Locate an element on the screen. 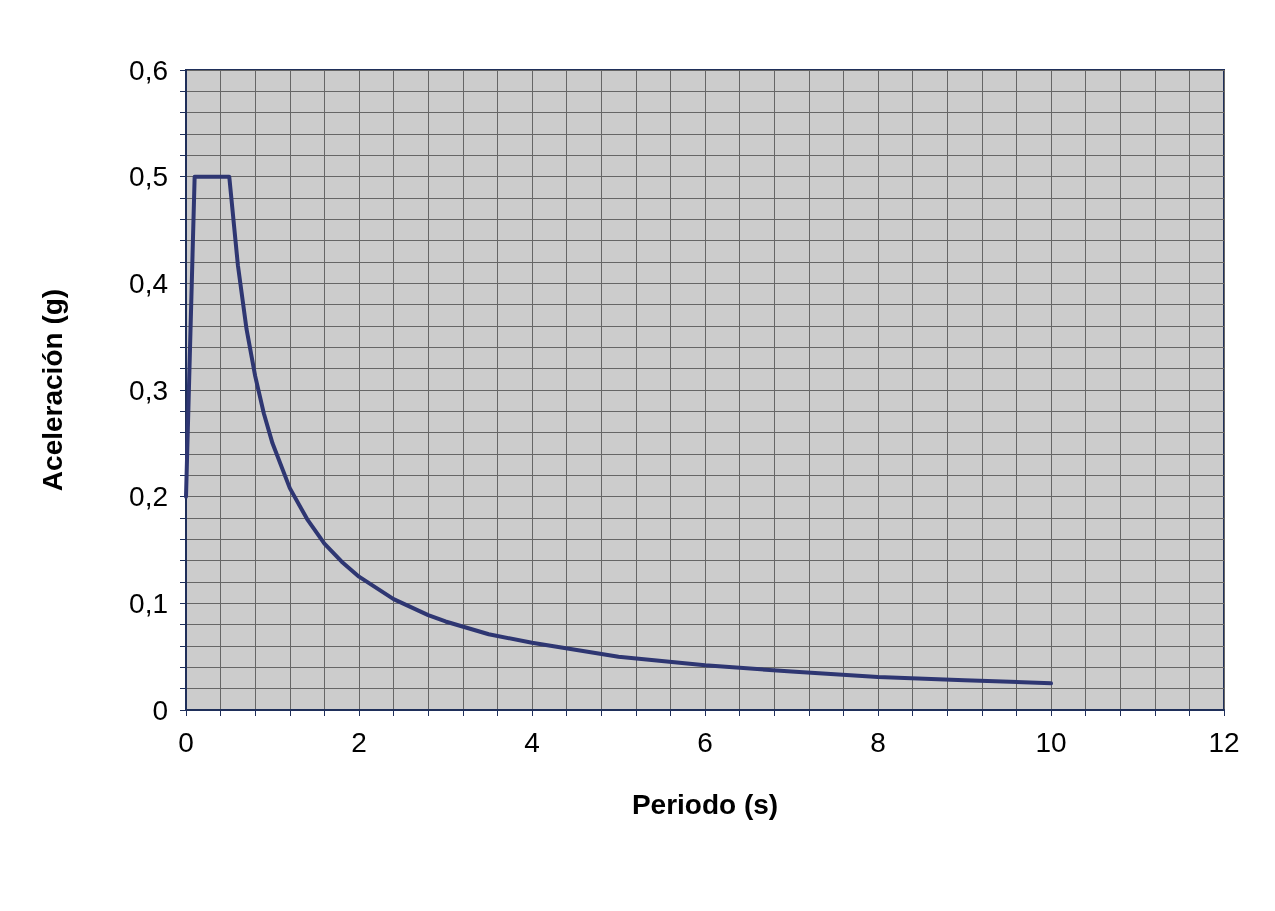 The image size is (1275, 911). y-tick-label: 0,2 is located at coordinates (148, 497).